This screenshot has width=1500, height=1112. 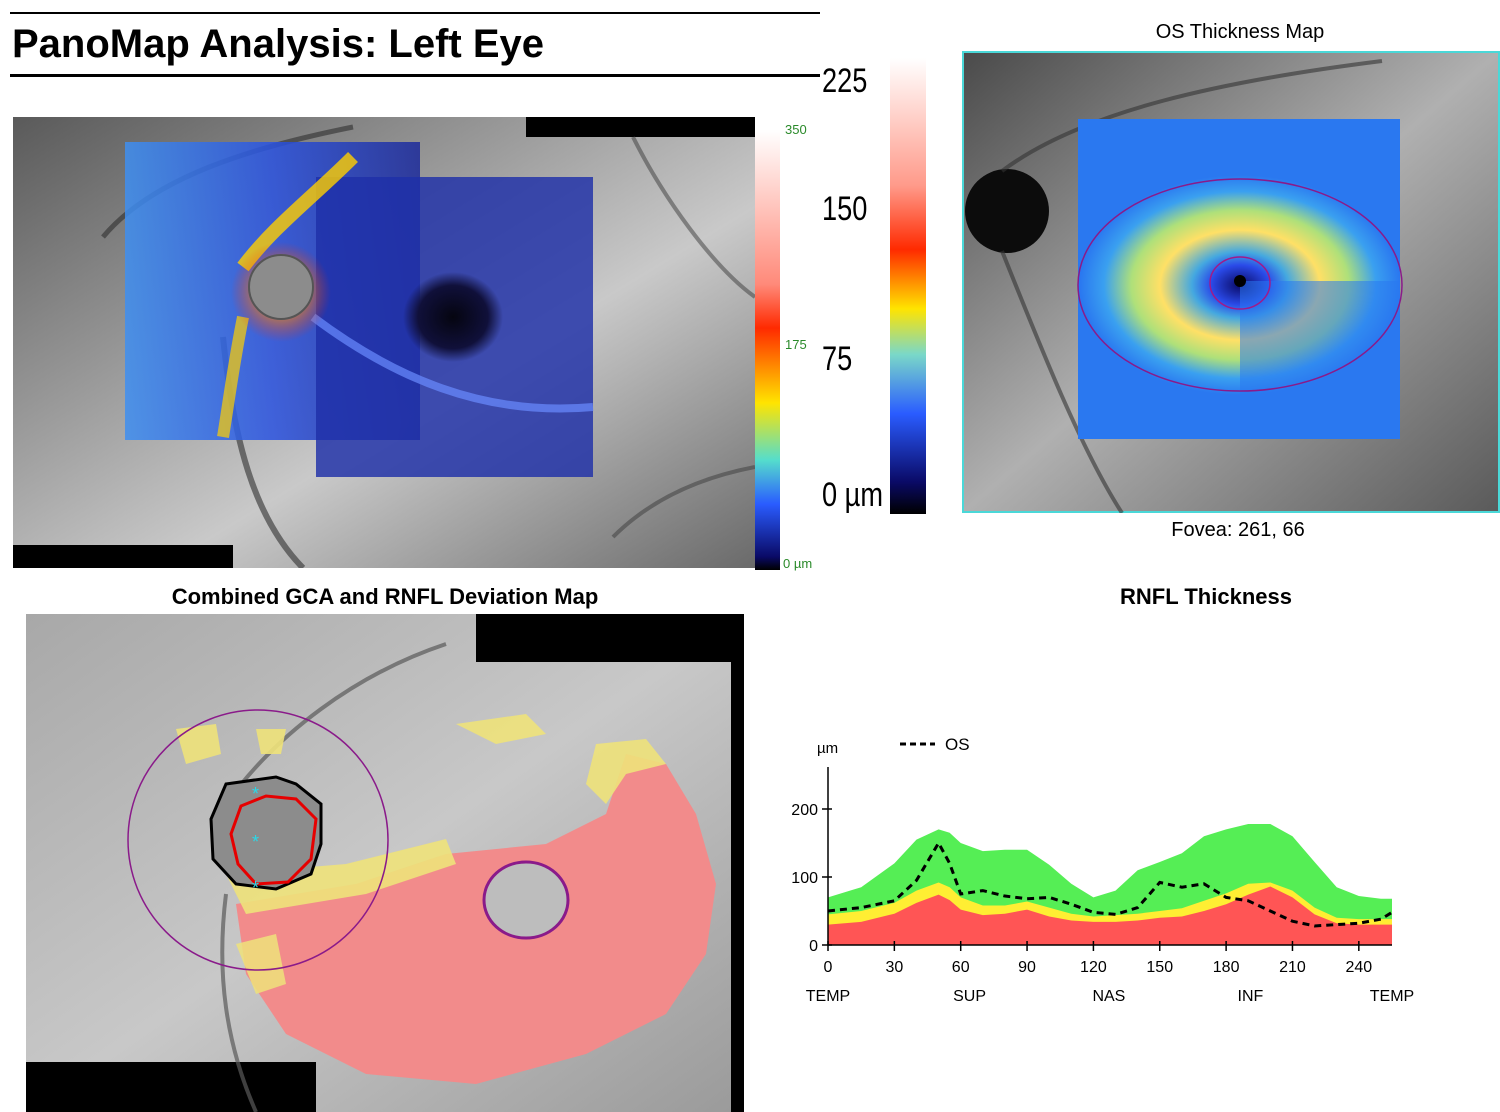 I want to click on deviation-map-red-zone, so click(x=476, y=919).